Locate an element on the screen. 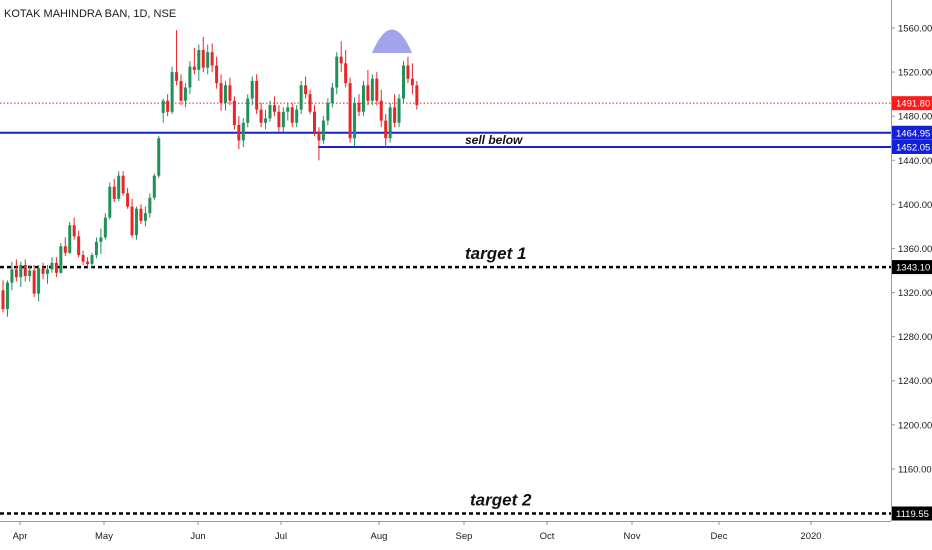 The height and width of the screenshot is (550, 932). time-axis: Apr May Jun Jul Aug Sep Oct Nov Dec 2020 is located at coordinates (445, 535).